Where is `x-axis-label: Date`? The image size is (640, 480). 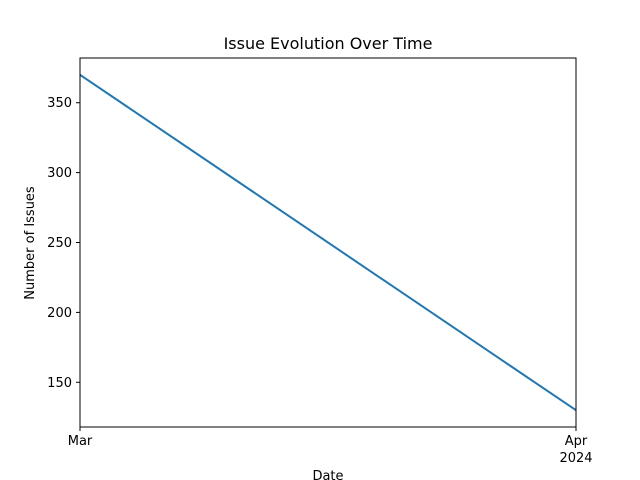
x-axis-label: Date is located at coordinates (327, 474).